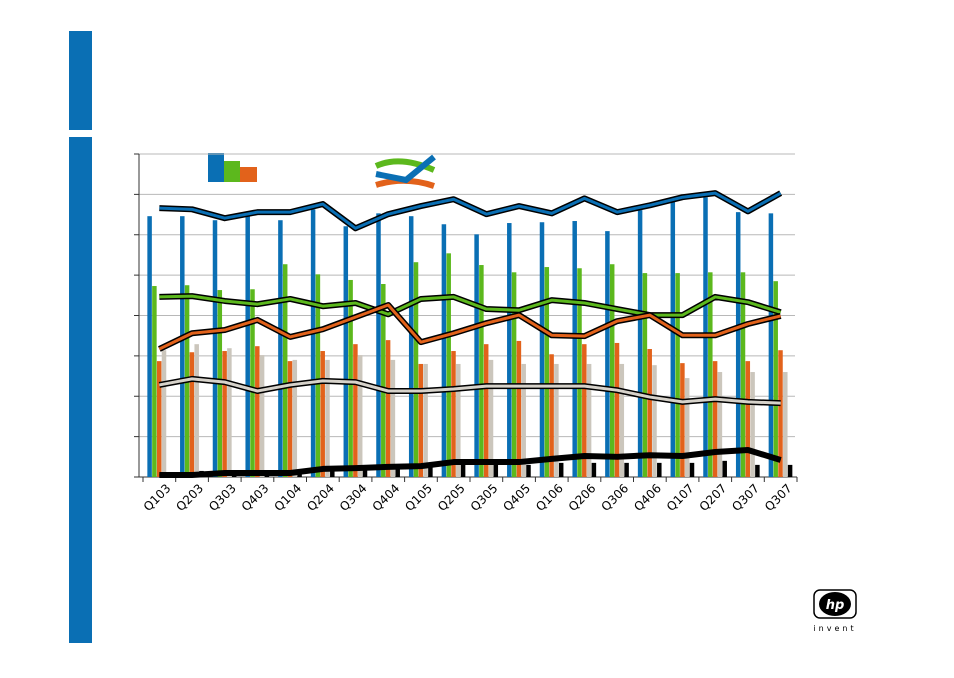  I want to click on x-tick-label: Q303, so click(222, 497).